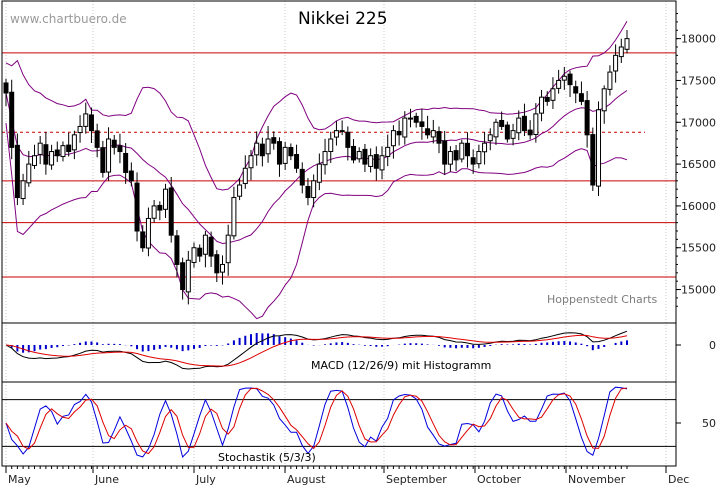  What do you see at coordinates (306, 479) in the screenshot?
I see `x-tick-label: August` at bounding box center [306, 479].